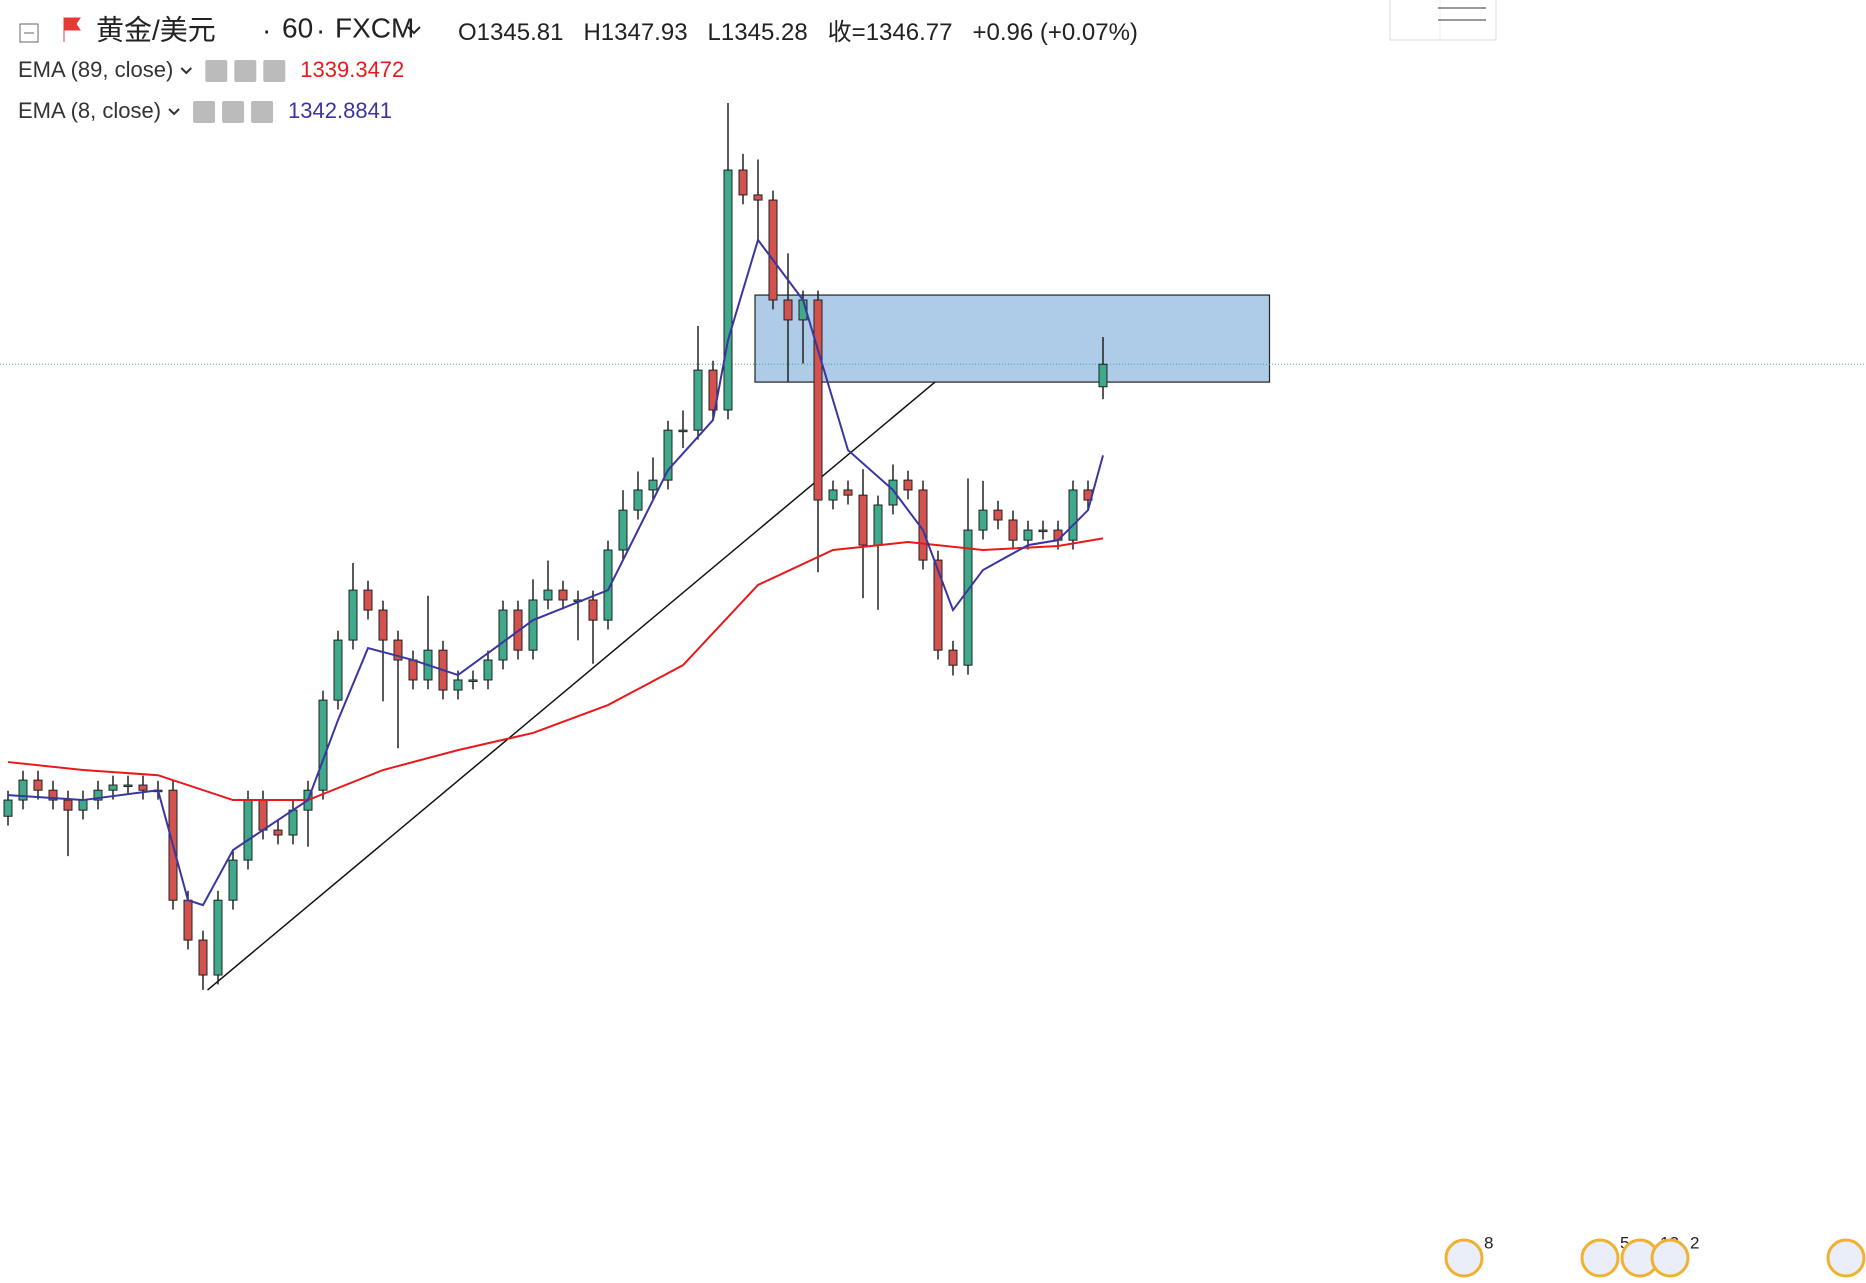 The width and height of the screenshot is (1866, 1283). Describe the element at coordinates (29, 33) in the screenshot. I see `collapse-button` at that location.